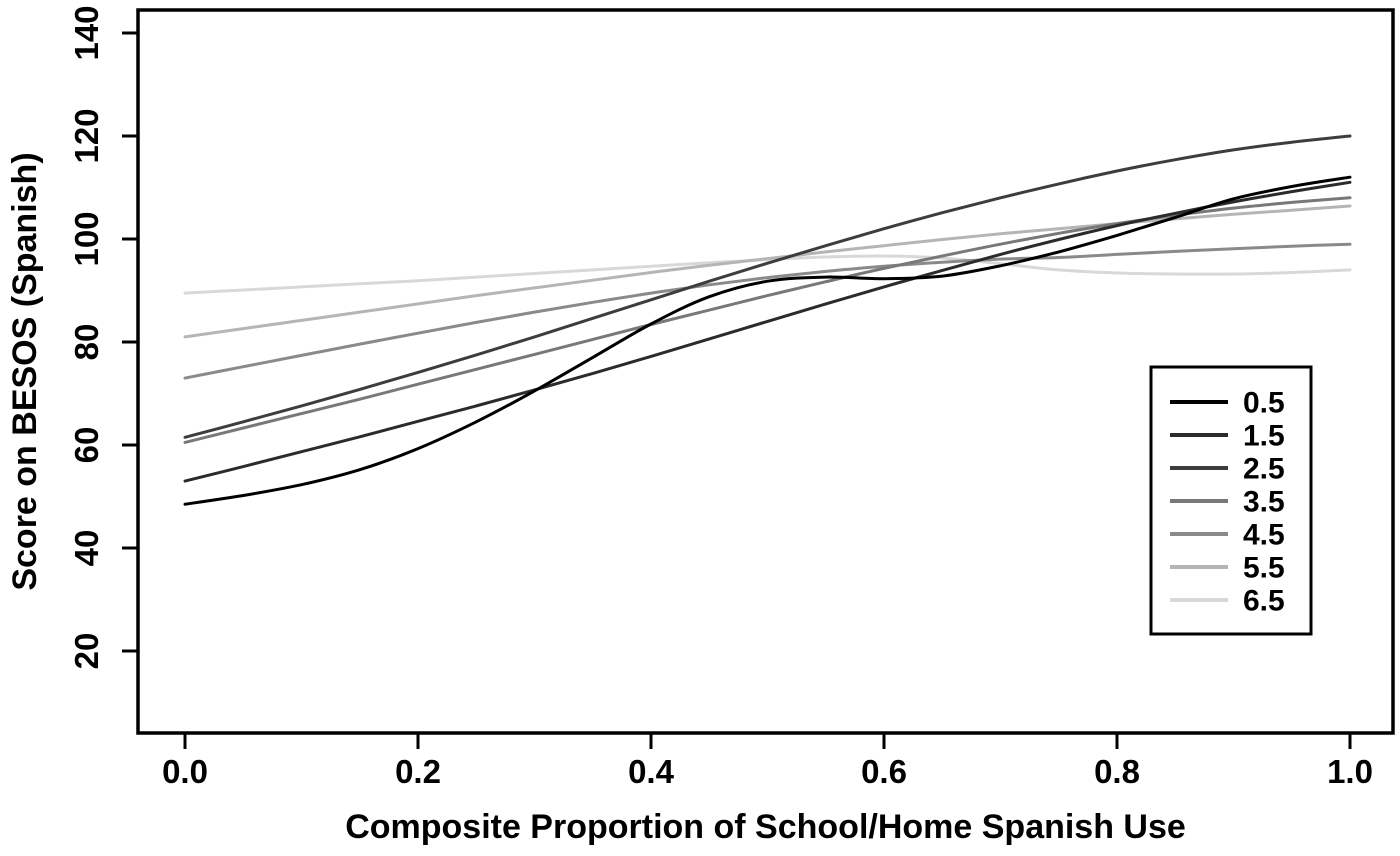  I want to click on series-line-5.5, so click(767, 271).